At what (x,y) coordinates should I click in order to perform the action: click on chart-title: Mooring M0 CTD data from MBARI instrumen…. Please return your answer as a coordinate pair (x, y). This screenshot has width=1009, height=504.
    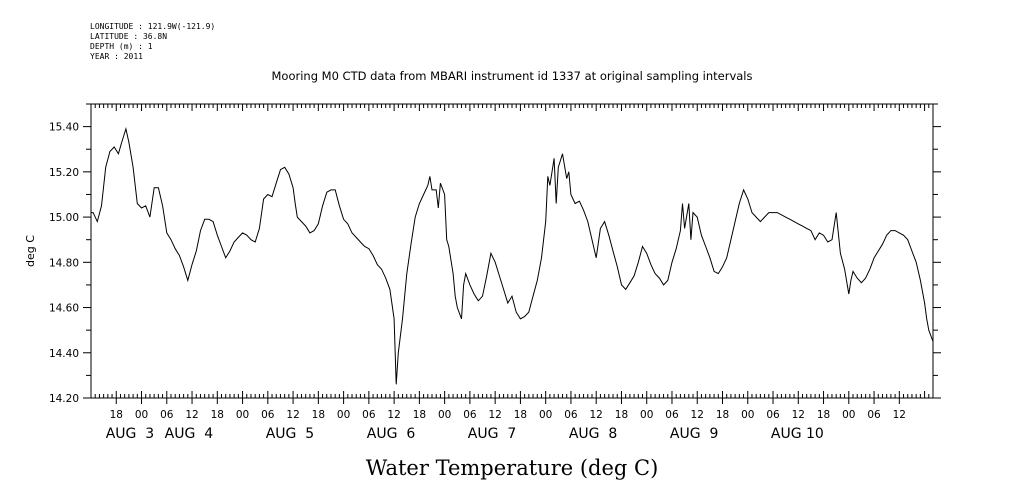
    Looking at the image, I should click on (512, 76).